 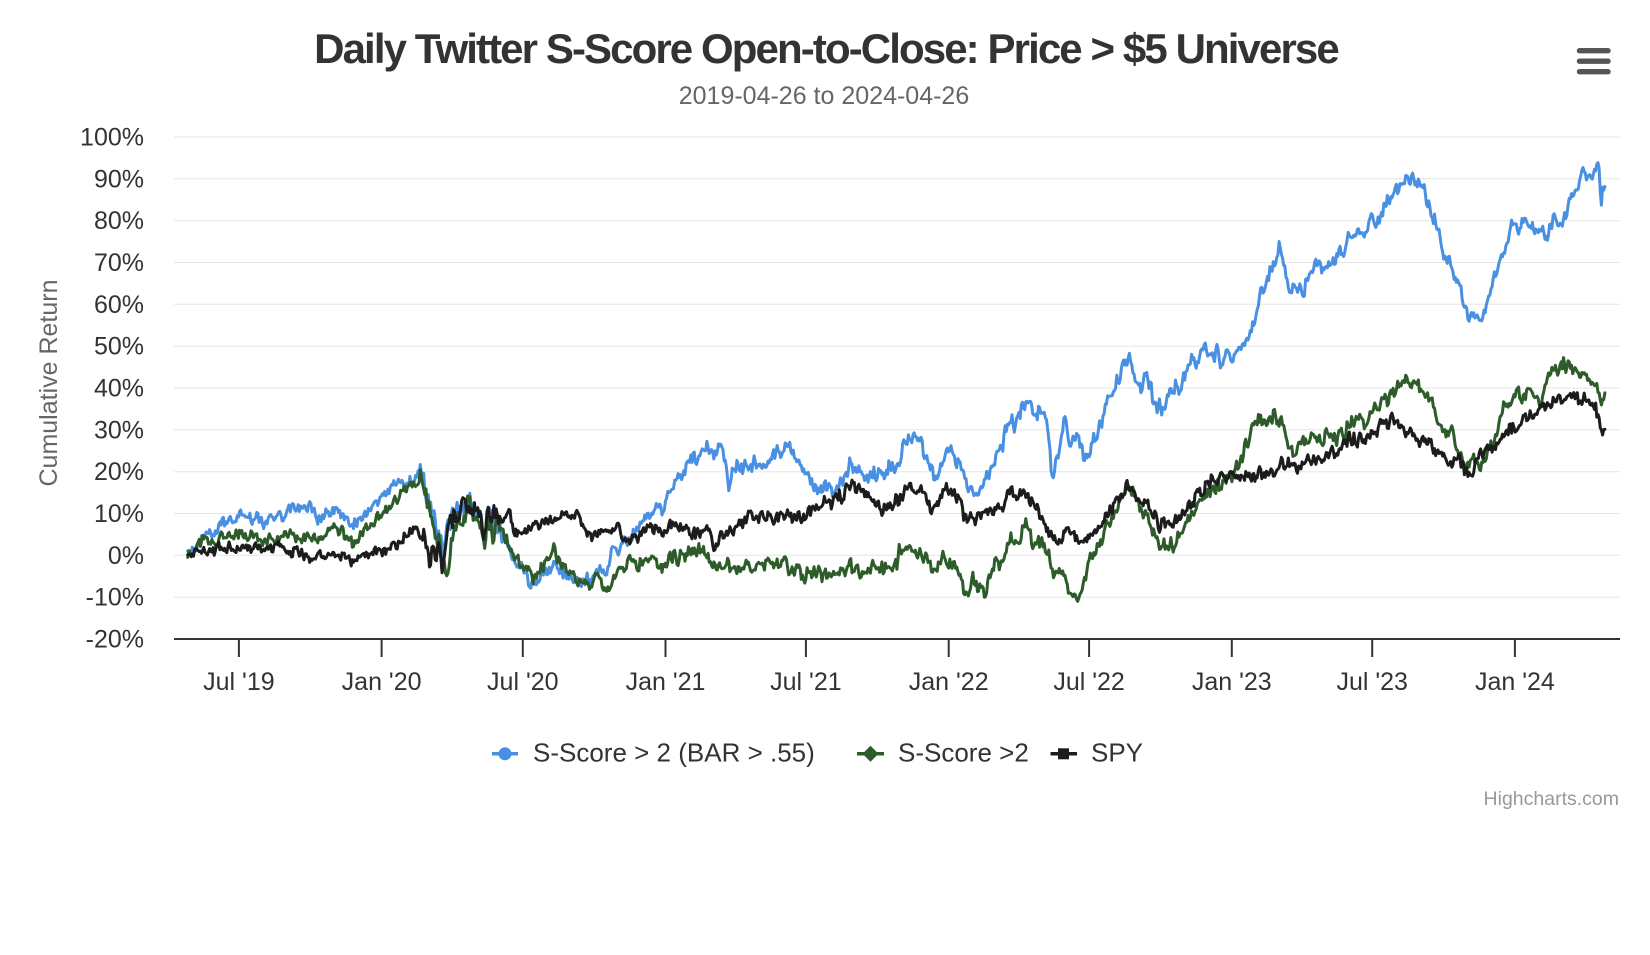 What do you see at coordinates (119, 221) in the screenshot?
I see `svg-text: 80%` at bounding box center [119, 221].